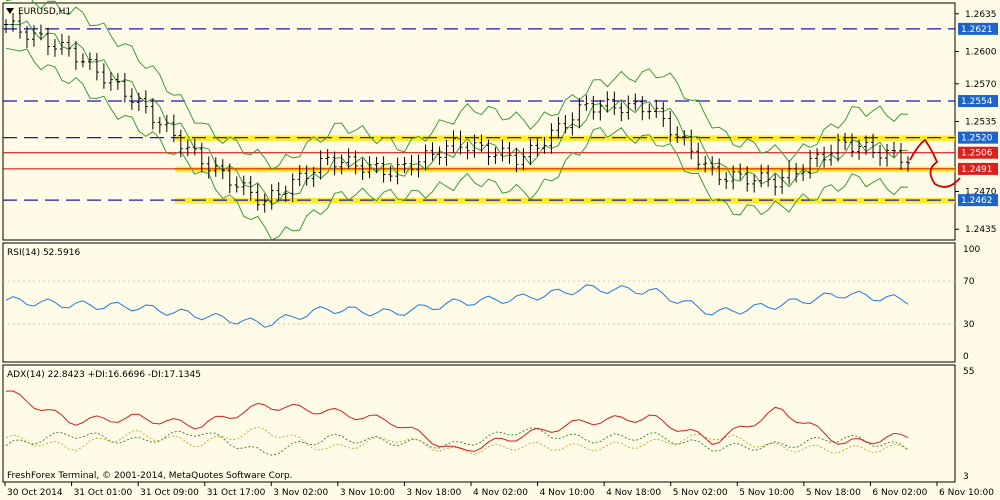 This screenshot has height=500, width=1000. I want to click on red-label-0: 1.2506, so click(977, 154).